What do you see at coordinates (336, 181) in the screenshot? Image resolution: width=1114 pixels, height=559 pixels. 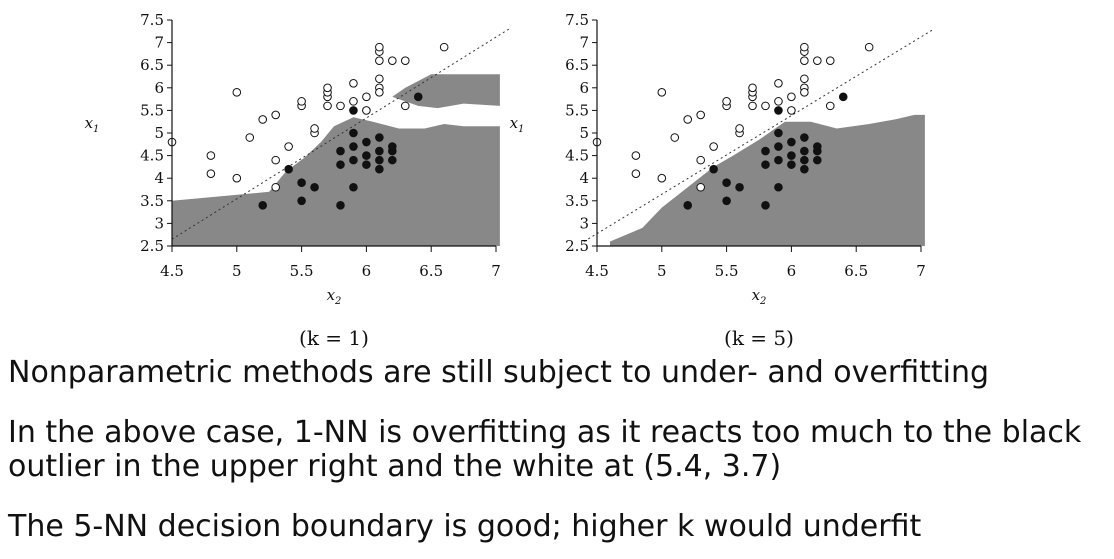 I see `decision-region` at bounding box center [336, 181].